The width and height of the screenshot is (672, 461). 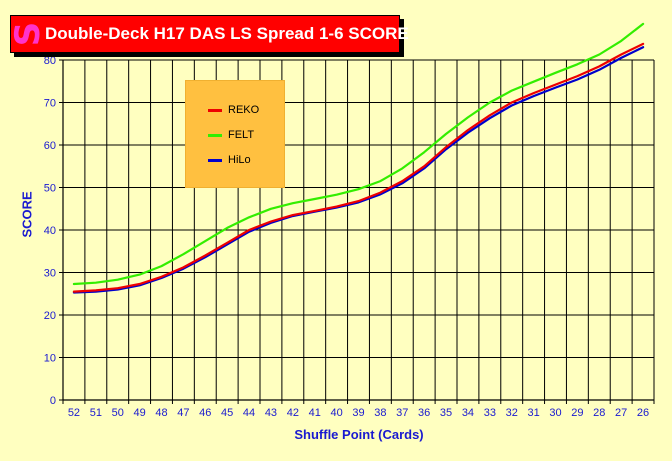 I want to click on x-tick-label: 47, so click(x=183, y=413).